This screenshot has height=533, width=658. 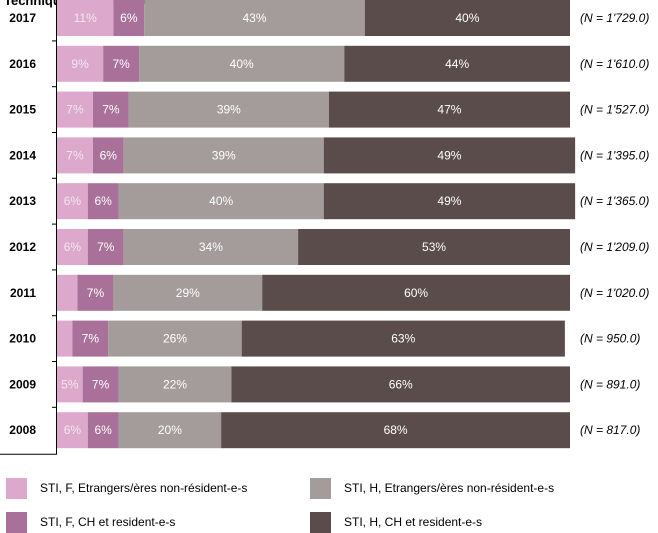 What do you see at coordinates (614, 155) in the screenshot?
I see `sample-size-label: (N = 1'395.0)` at bounding box center [614, 155].